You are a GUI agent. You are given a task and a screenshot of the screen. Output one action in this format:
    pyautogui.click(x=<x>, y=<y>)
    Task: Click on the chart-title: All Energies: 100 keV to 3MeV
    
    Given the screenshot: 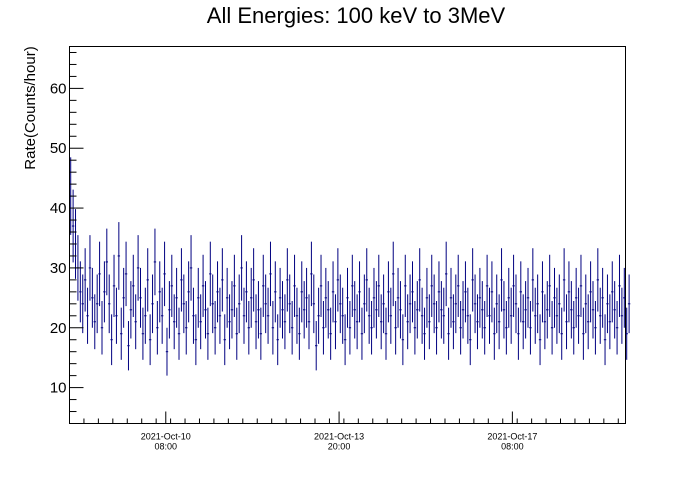 What is the action you would take?
    pyautogui.click(x=356, y=15)
    